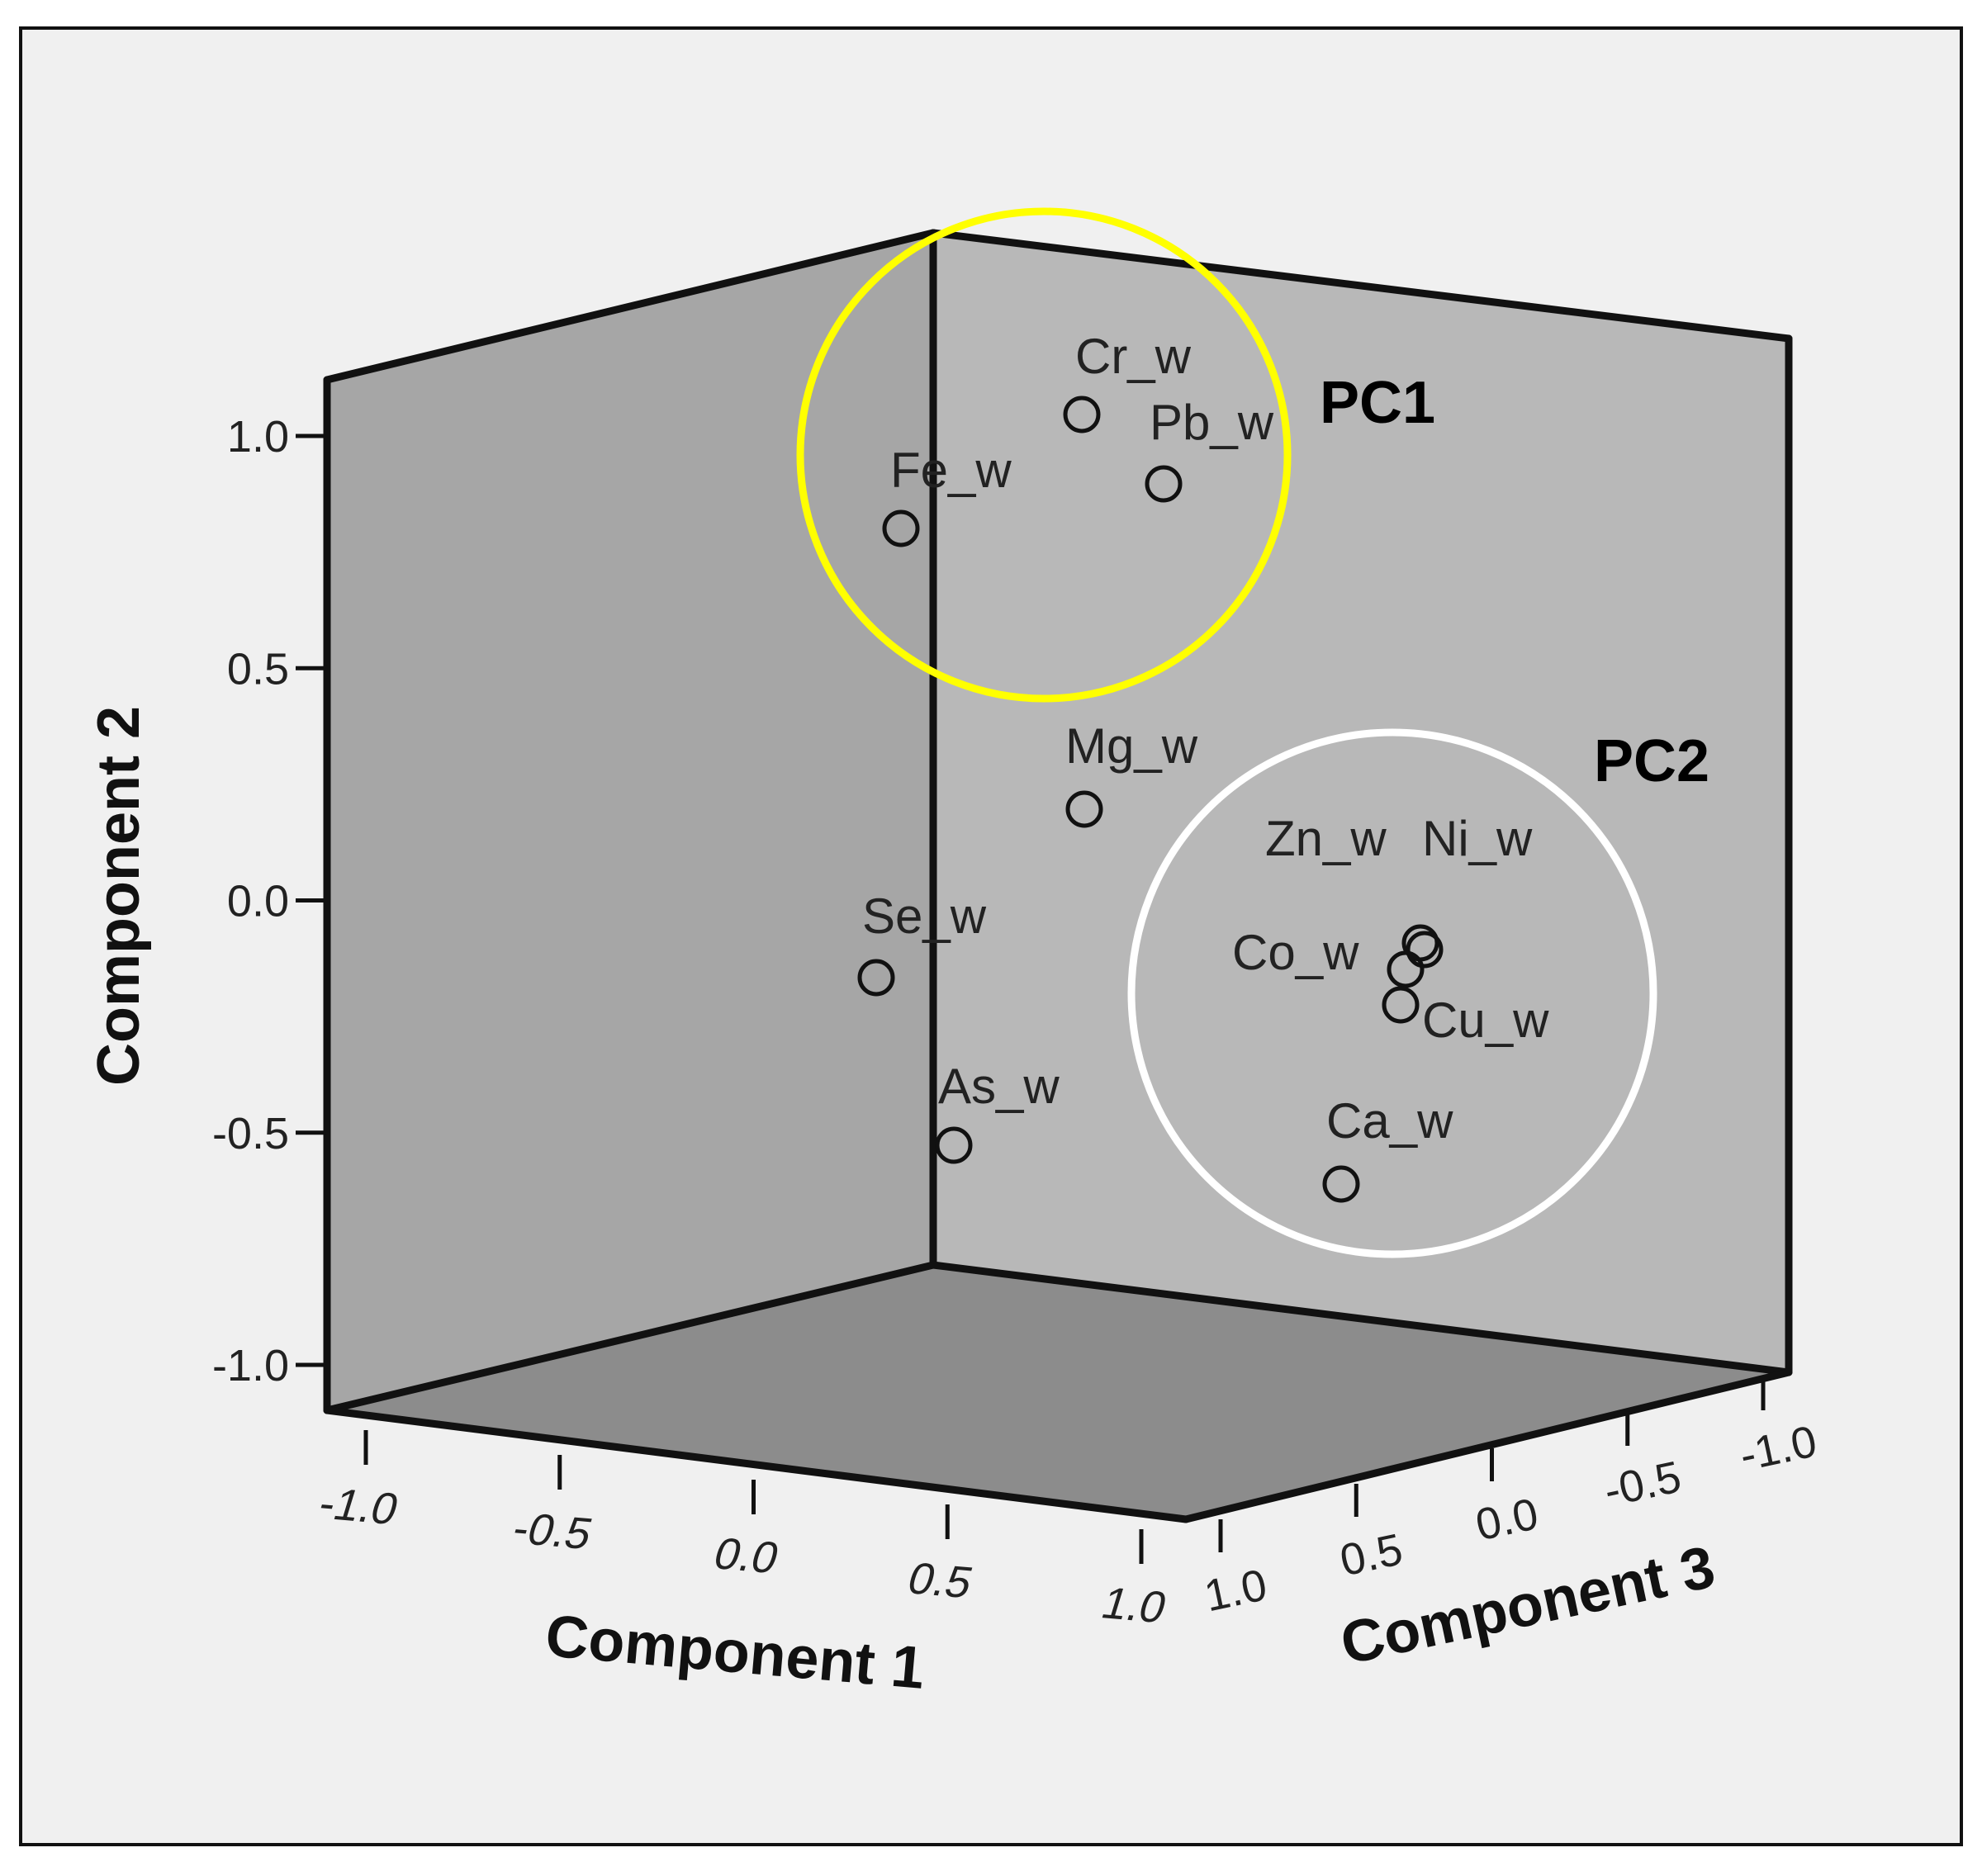 The height and width of the screenshot is (1876, 1982). I want to click on cluster-circle-pc2, so click(1392, 993).